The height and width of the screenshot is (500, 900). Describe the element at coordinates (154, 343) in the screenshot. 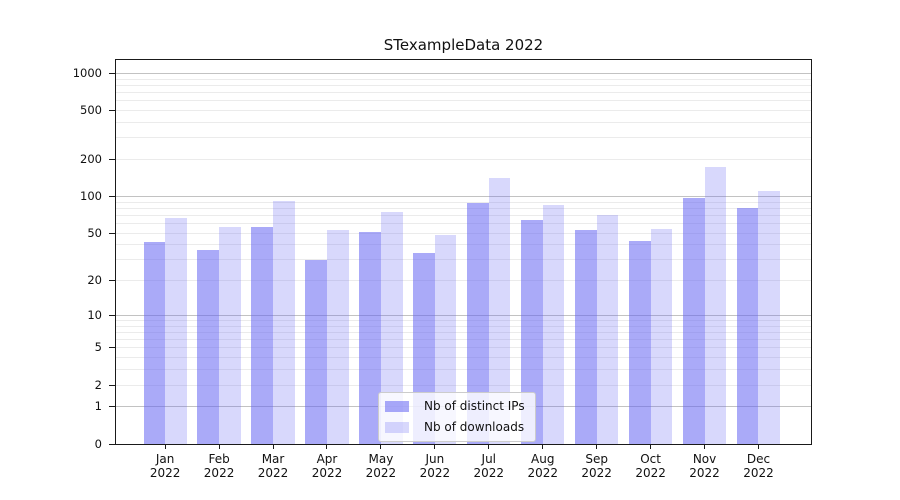

I see `bar-nb-of-distinct-ips-jan` at that location.